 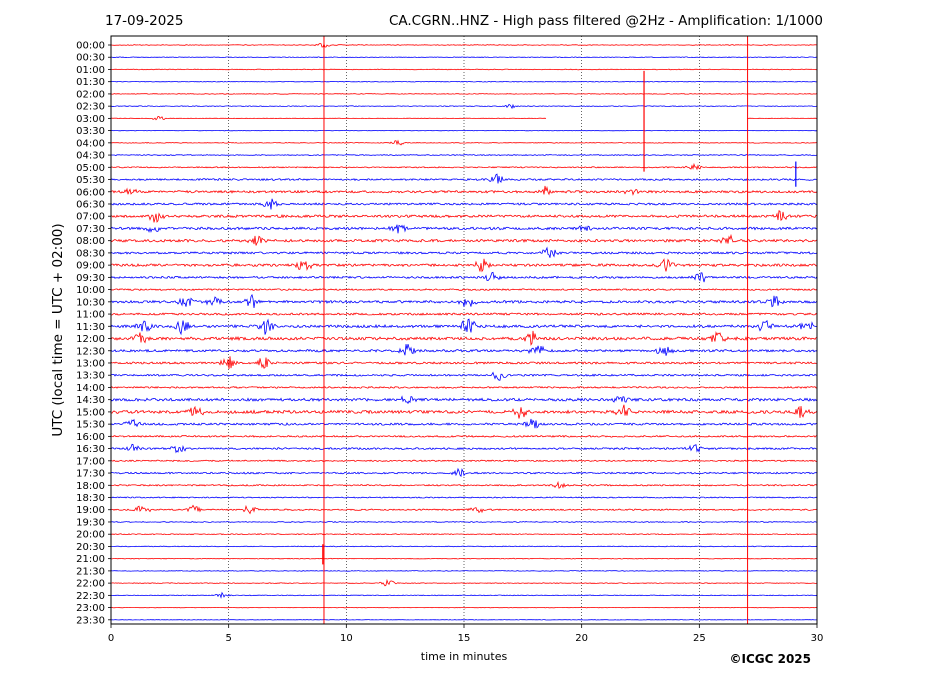 What do you see at coordinates (111, 638) in the screenshot?
I see `x-tick-label: 0` at bounding box center [111, 638].